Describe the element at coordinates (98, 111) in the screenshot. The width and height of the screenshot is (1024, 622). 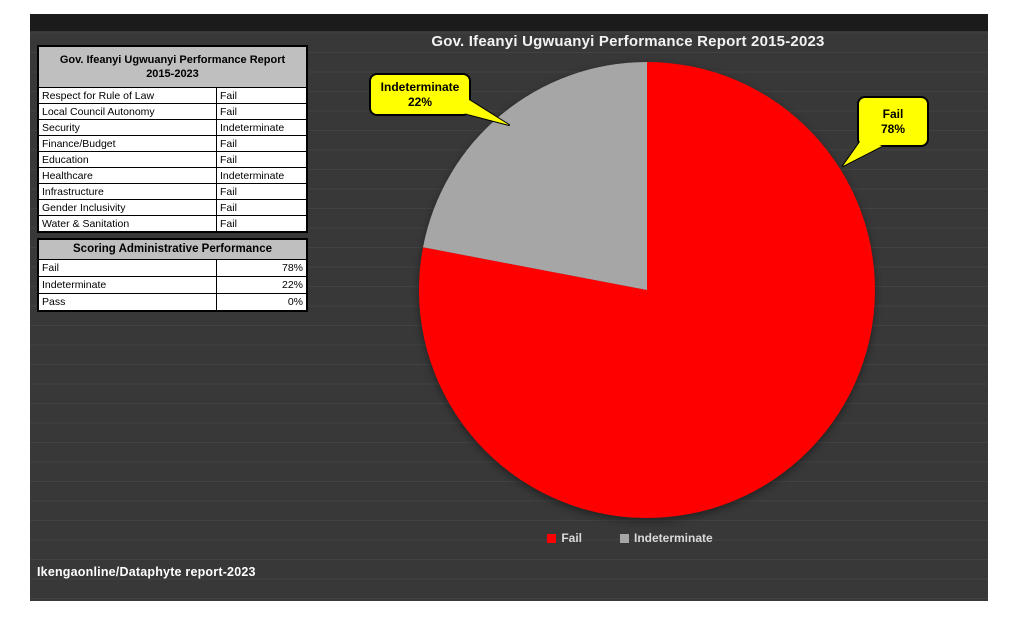
I see `metric-cell: Local Council Autonomy` at that location.